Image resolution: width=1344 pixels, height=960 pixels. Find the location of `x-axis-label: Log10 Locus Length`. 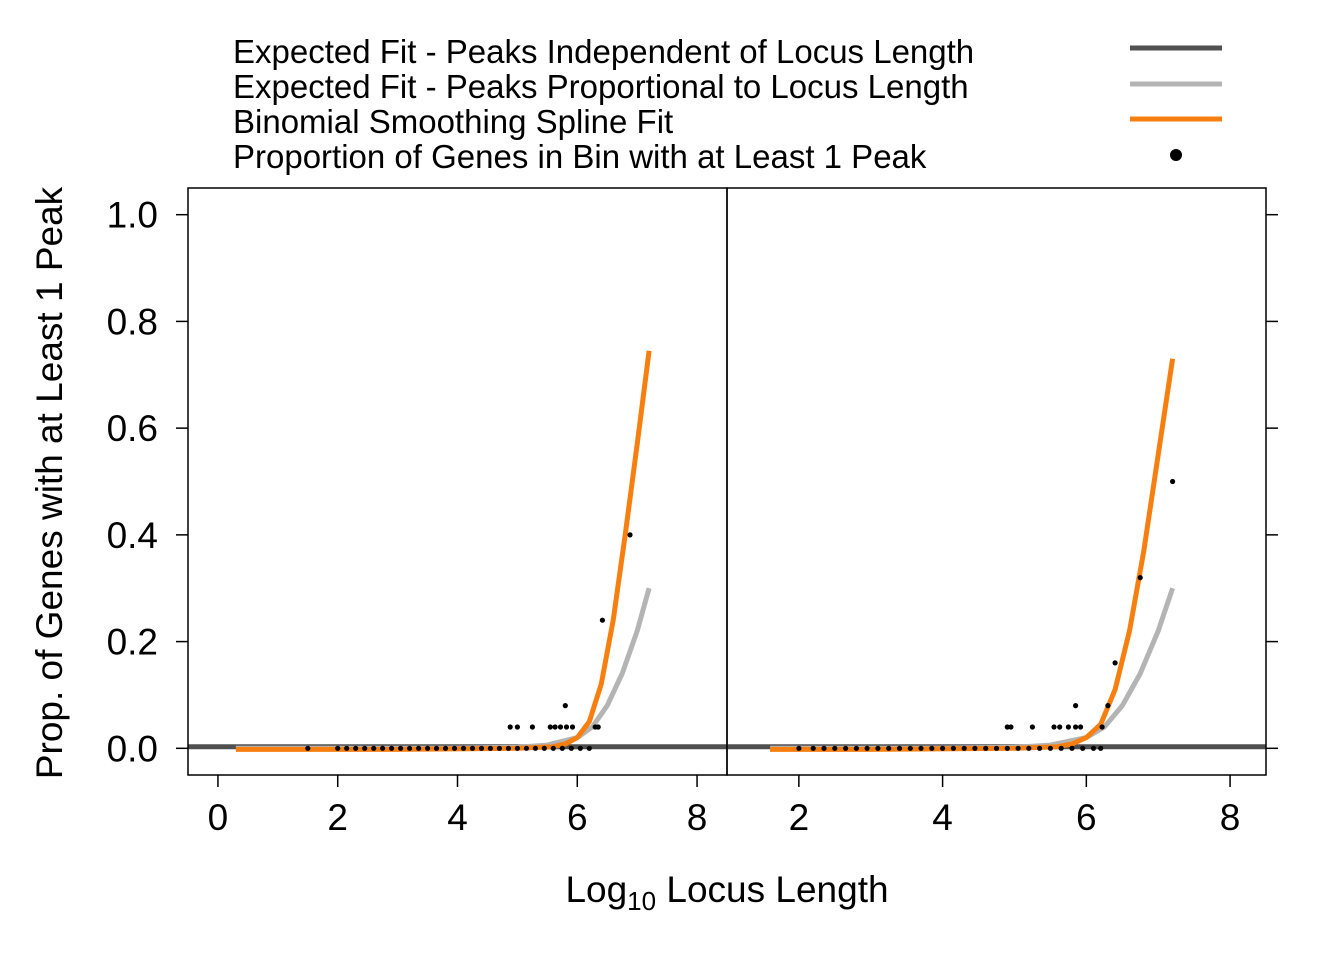

x-axis-label: Log10 Locus Length is located at coordinates (726, 892).